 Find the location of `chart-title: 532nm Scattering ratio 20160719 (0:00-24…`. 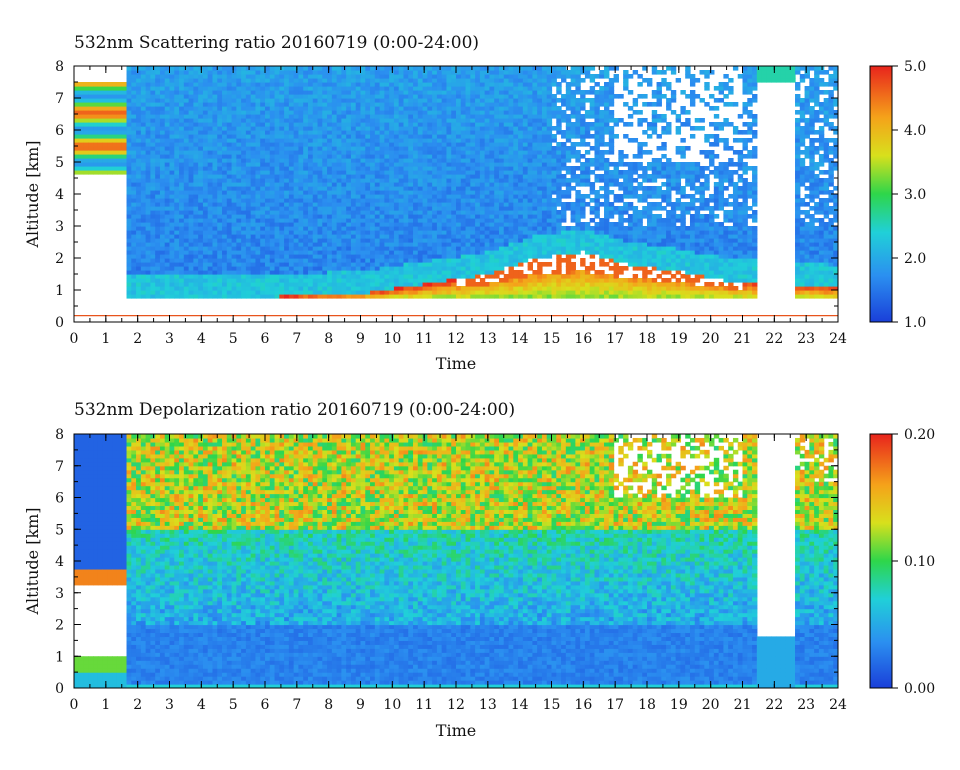

chart-title: 532nm Scattering ratio 20160719 (0:00-24… is located at coordinates (276, 43).